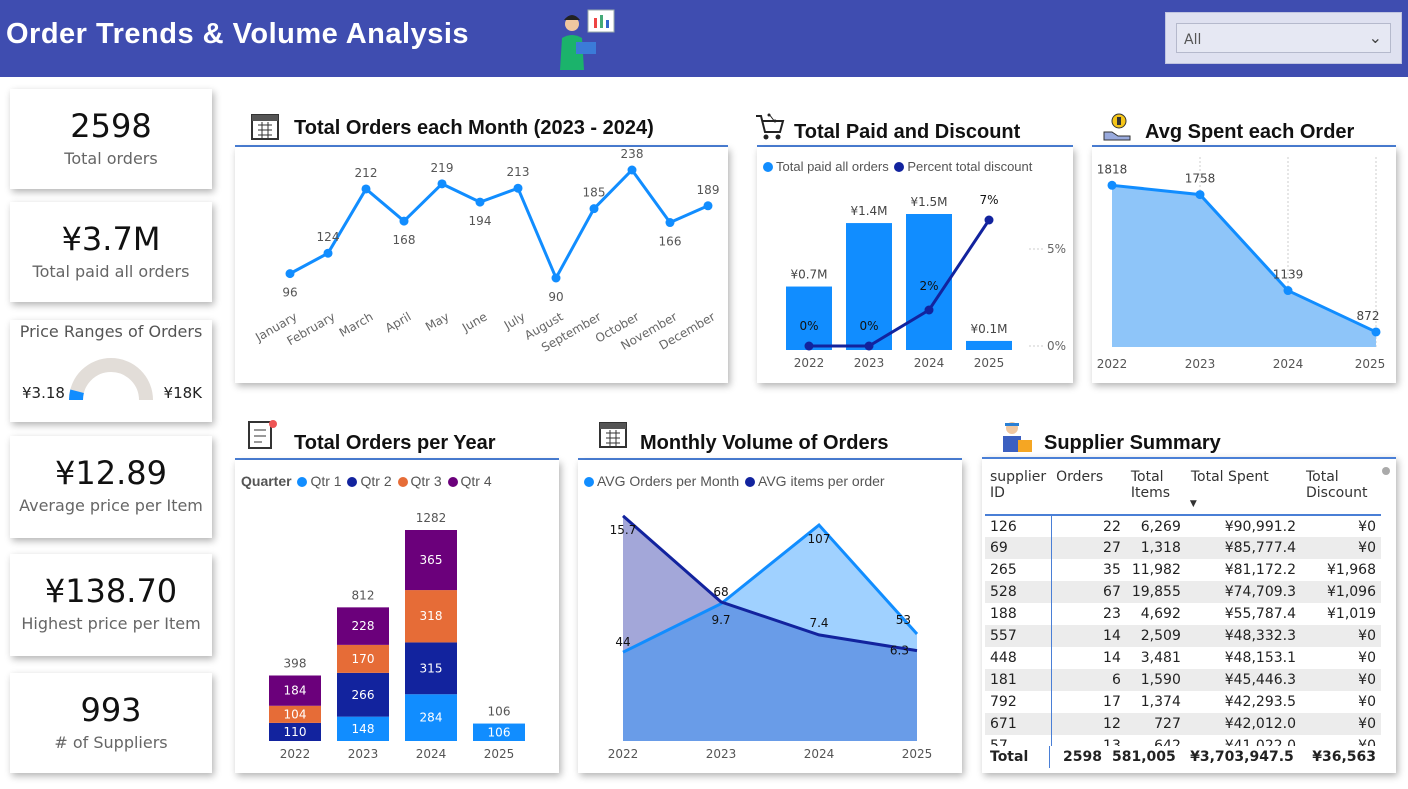  What do you see at coordinates (1243, 724) in the screenshot?
I see `table-cell: ¥42,012.0` at bounding box center [1243, 724].